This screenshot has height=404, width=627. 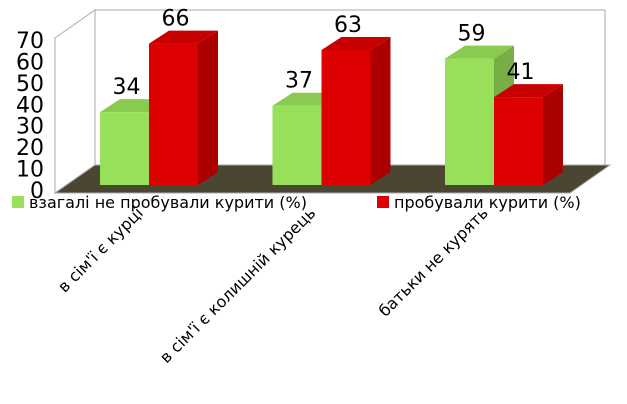 What do you see at coordinates (75, 101) in the screenshot?
I see `side-wall` at bounding box center [75, 101].